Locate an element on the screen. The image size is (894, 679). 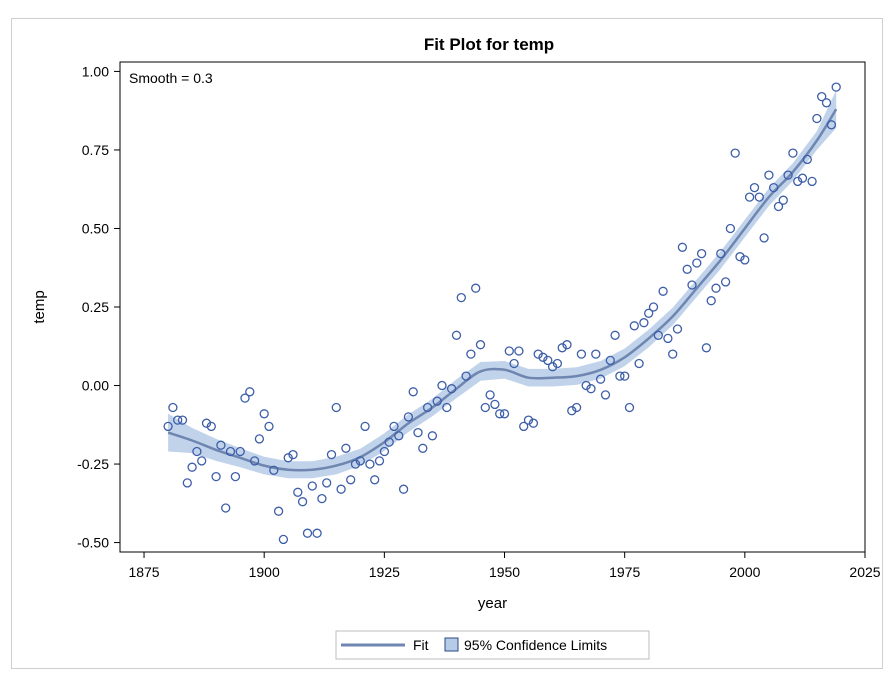
x-tick-label: 1900 is located at coordinates (264, 572).